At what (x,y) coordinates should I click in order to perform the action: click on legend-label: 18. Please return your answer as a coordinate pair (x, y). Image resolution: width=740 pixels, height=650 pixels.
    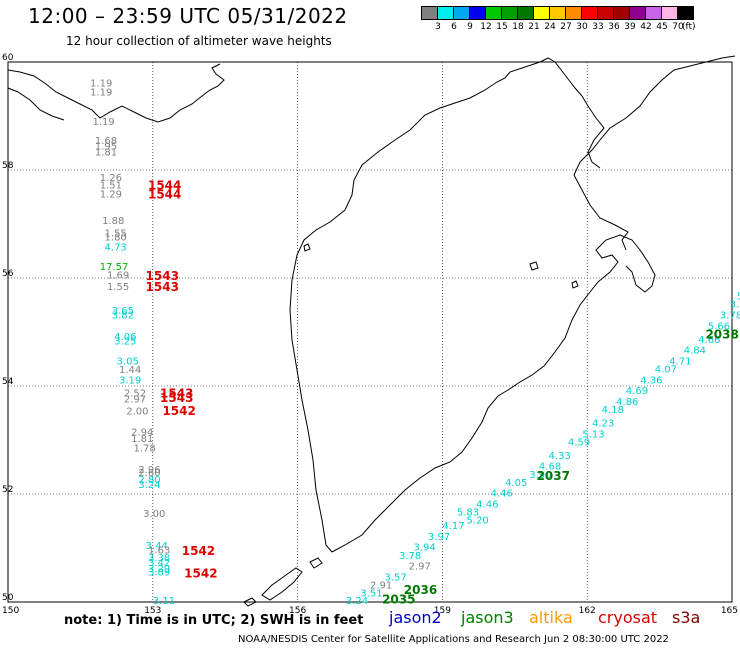
    Looking at the image, I should click on (518, 27).